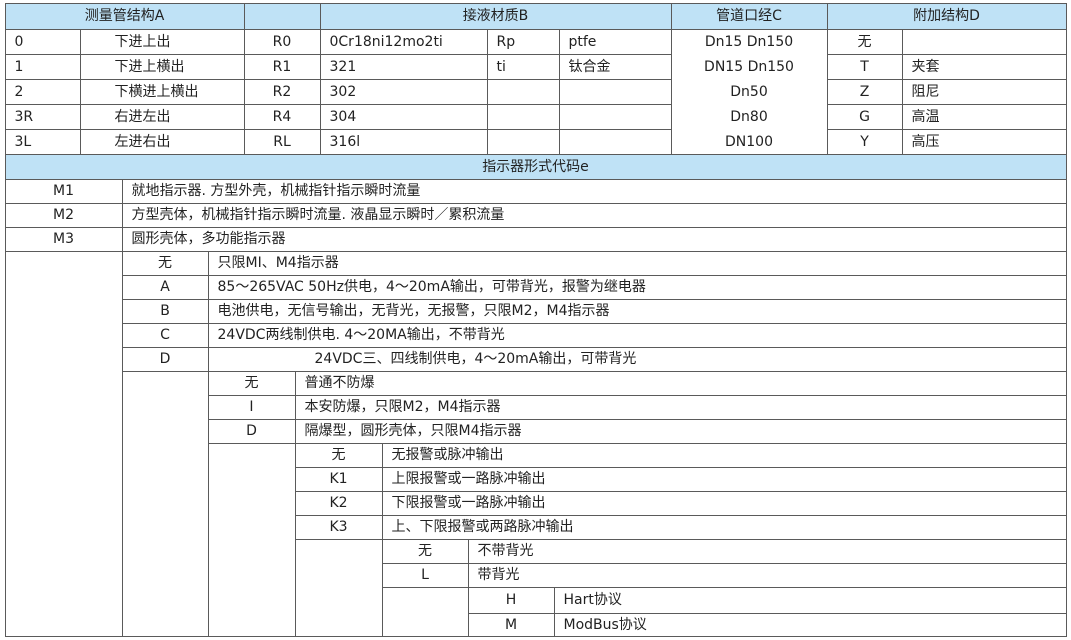  Describe the element at coordinates (637, 287) in the screenshot. I see `power-desc: 85～265VAC 50Hz供电，4～20mA输出，可带背光，报警为继电器` at that location.